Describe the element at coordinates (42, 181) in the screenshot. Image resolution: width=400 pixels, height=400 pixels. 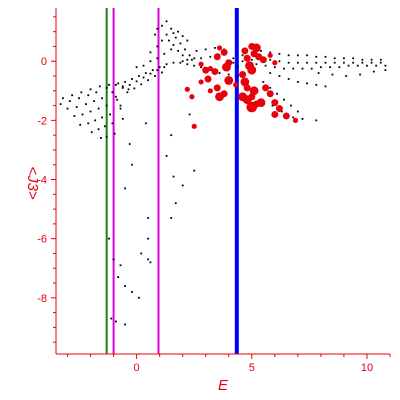
I see `y-tick-label: -4` at that location.